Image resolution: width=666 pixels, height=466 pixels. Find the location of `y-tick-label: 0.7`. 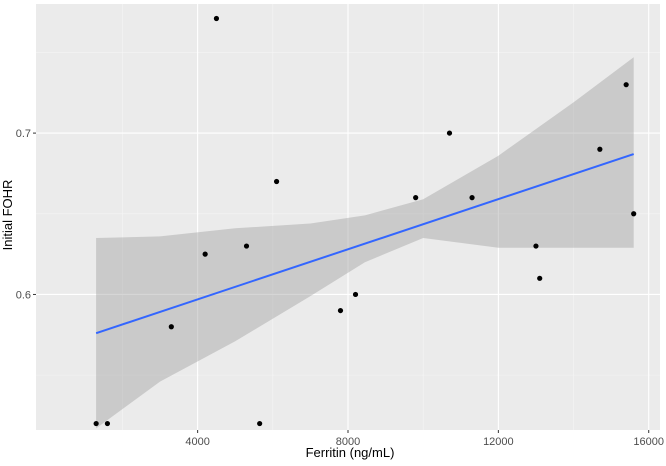

y-tick-label: 0.7 is located at coordinates (23, 134).